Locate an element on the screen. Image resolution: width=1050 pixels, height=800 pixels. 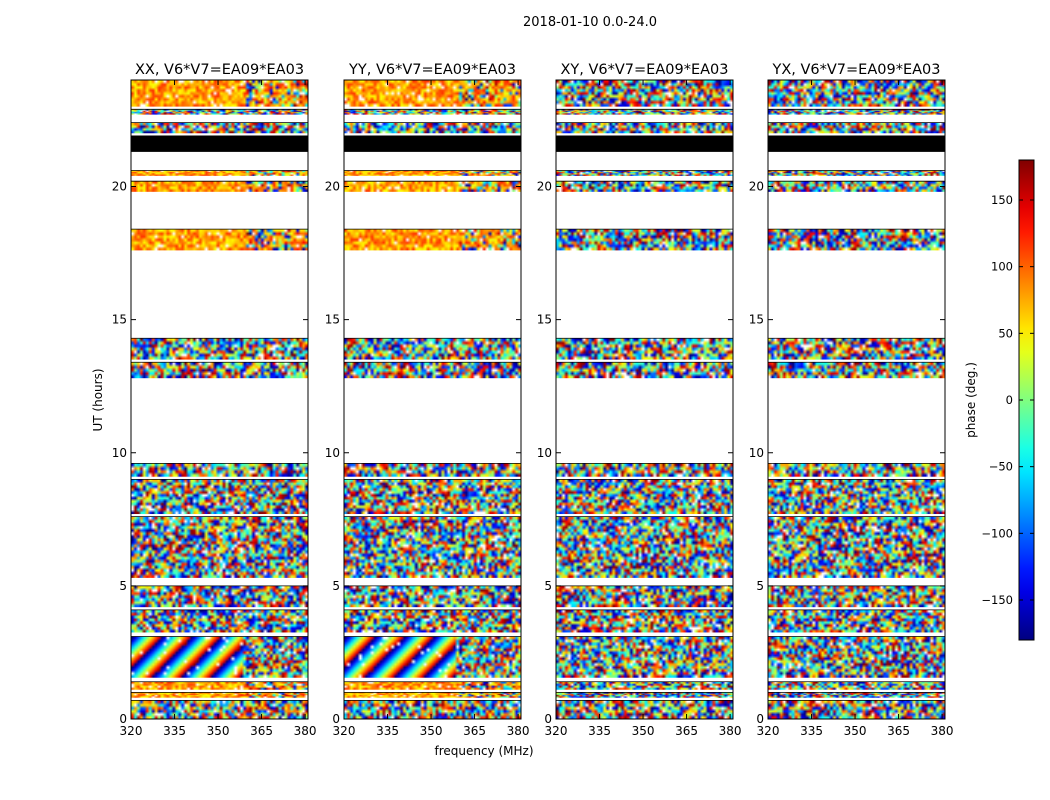
figure-suptitle: 2018-01-10 0.0-24.0 is located at coordinates (590, 22).